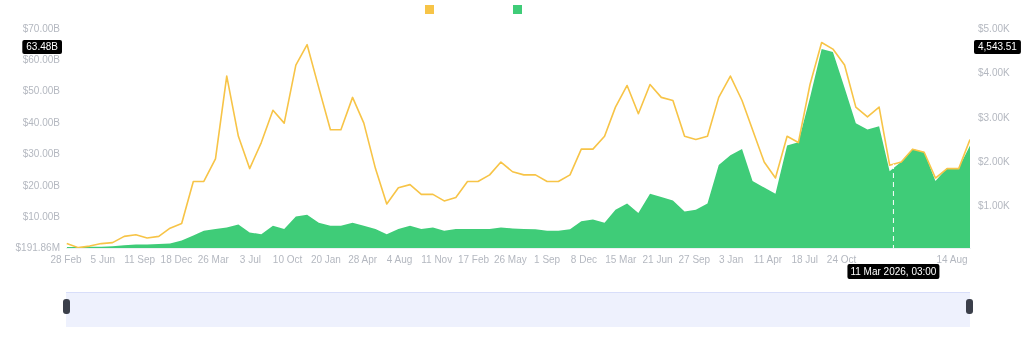  What do you see at coordinates (41, 216) in the screenshot?
I see `y-tick-label: $10.00B` at bounding box center [41, 216].